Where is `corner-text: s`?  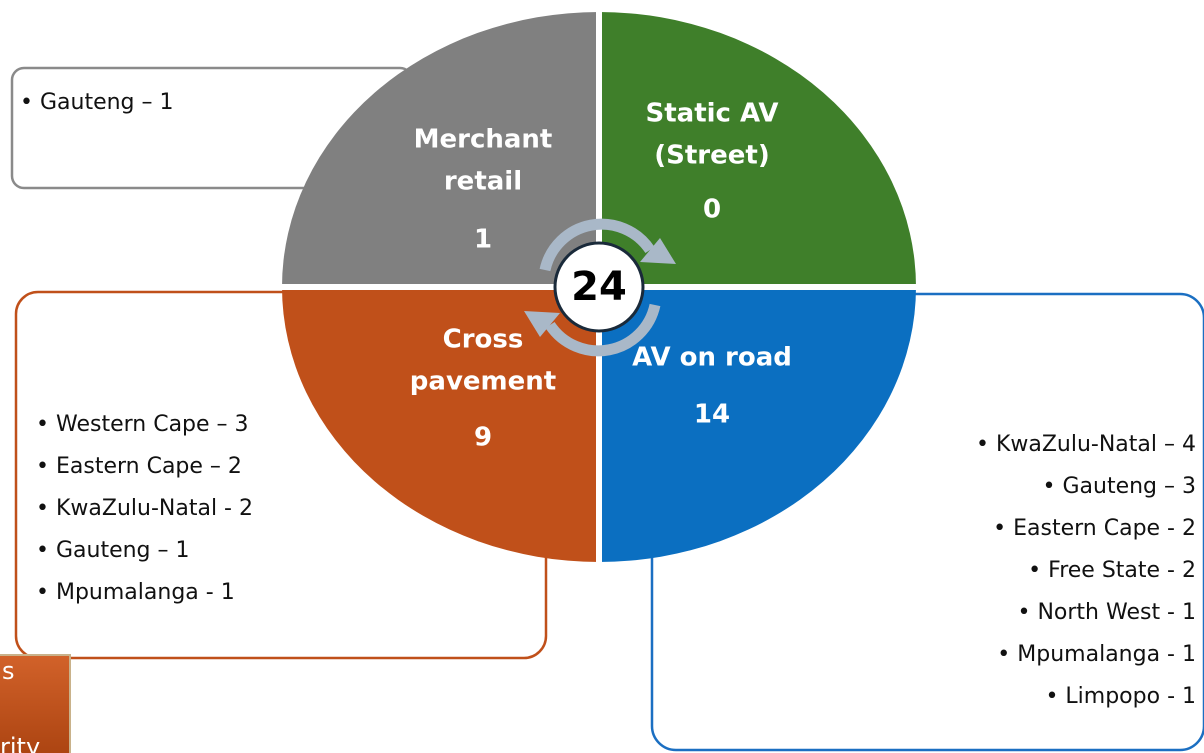
corner-text: s is located at coordinates (8, 671).